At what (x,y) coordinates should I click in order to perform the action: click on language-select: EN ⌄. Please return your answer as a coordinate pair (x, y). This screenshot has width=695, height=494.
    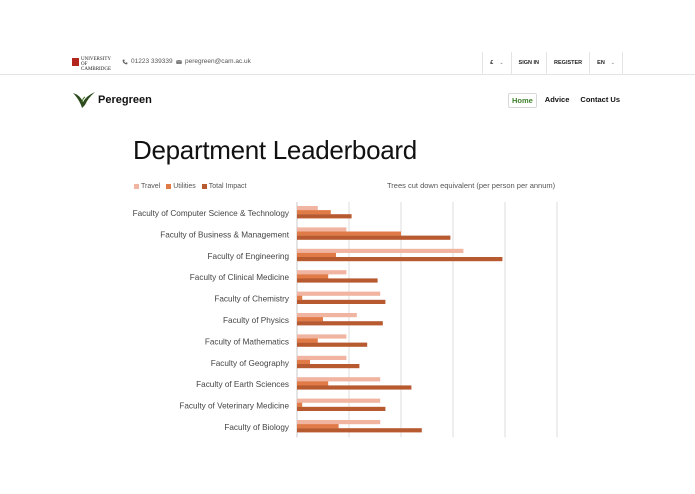
    Looking at the image, I should click on (606, 63).